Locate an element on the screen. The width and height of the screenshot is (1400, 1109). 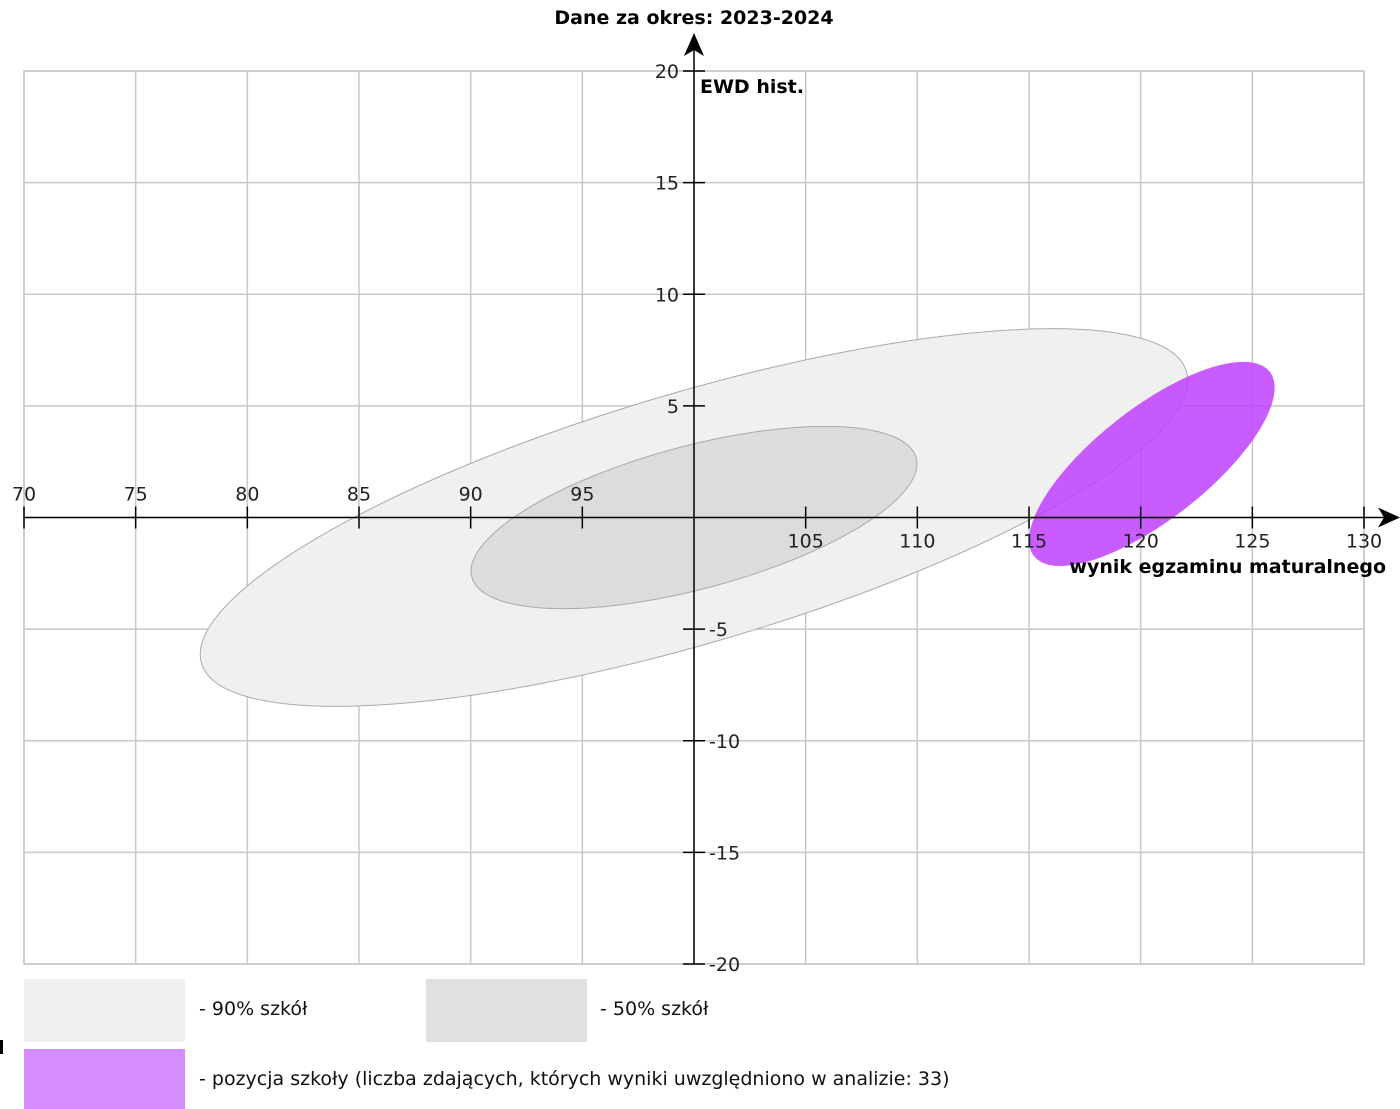
y-tick-label: -20 is located at coordinates (724, 964).